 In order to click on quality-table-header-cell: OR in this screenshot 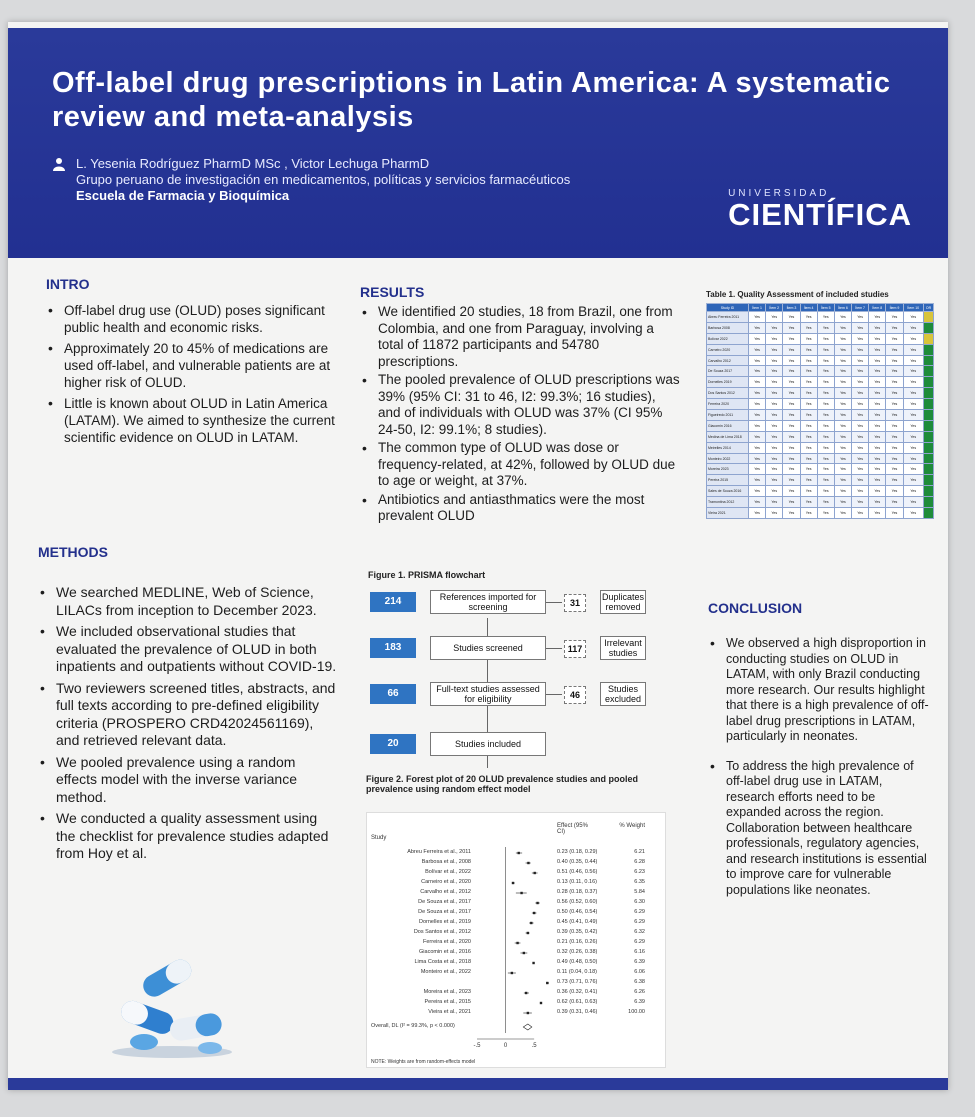, I will do `click(928, 307)`.